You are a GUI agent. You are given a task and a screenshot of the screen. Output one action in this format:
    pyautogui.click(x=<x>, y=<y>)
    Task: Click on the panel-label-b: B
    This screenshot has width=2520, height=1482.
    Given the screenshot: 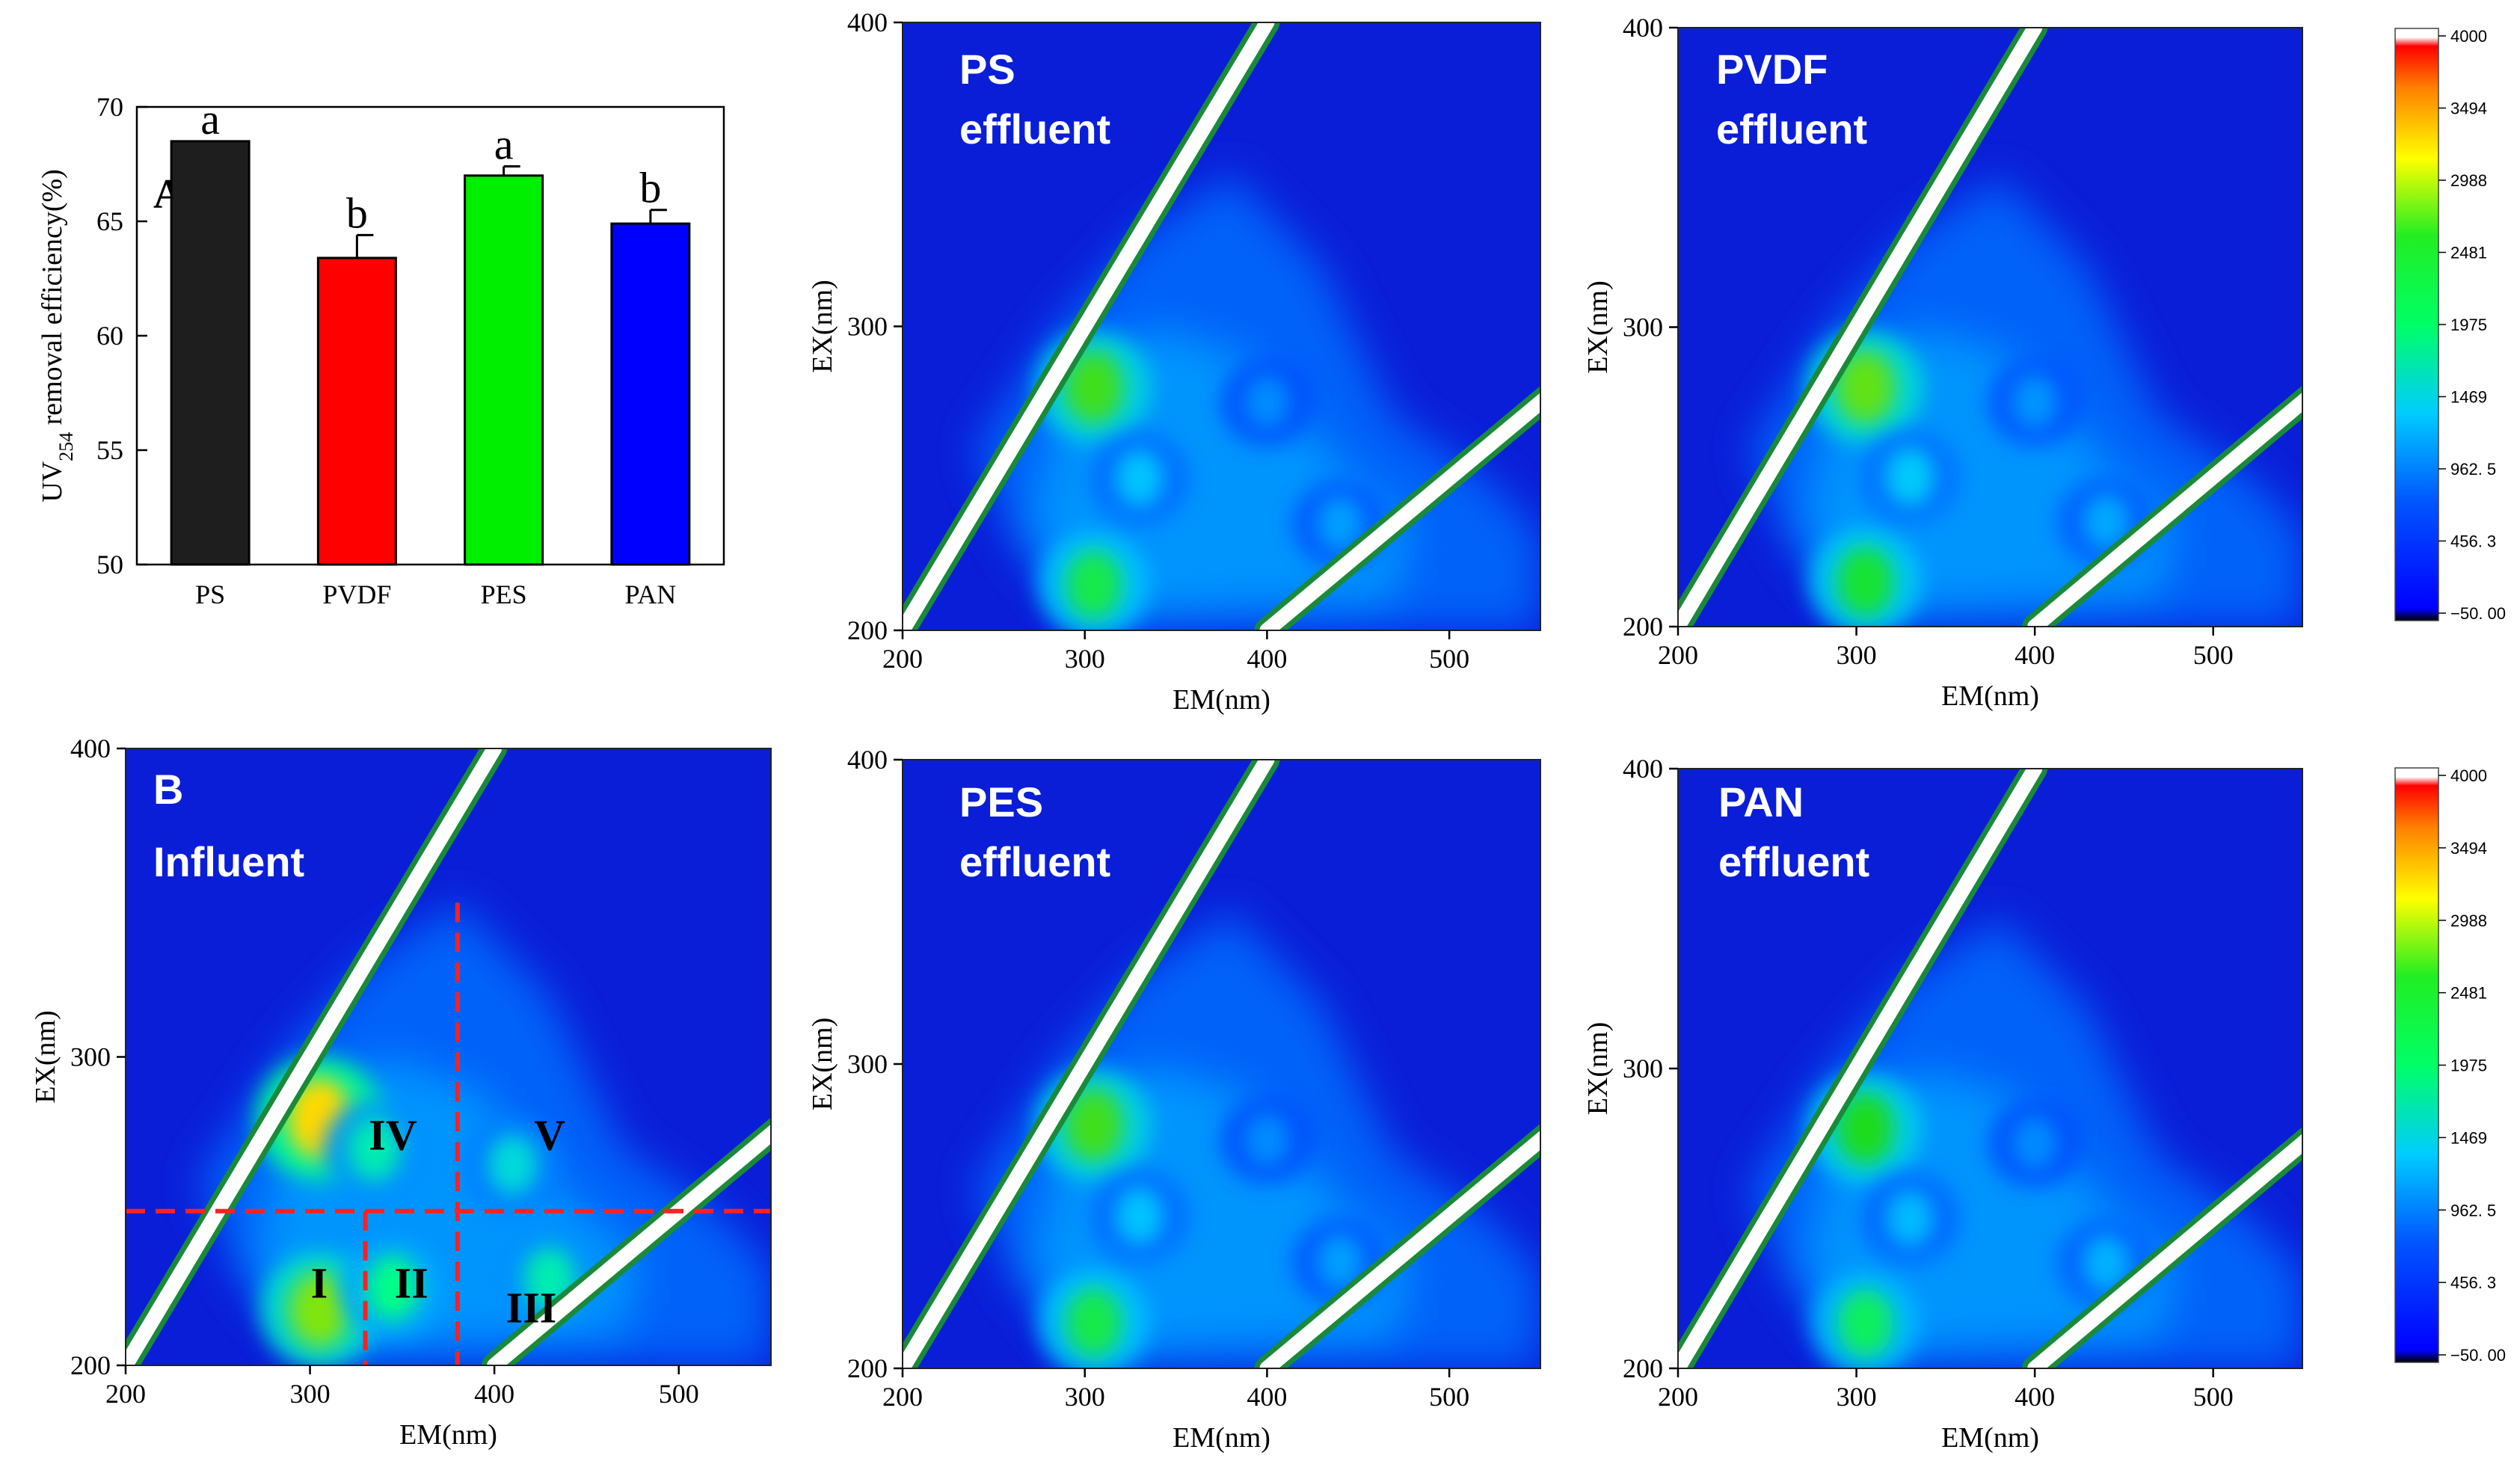 What is the action you would take?
    pyautogui.click(x=168, y=789)
    